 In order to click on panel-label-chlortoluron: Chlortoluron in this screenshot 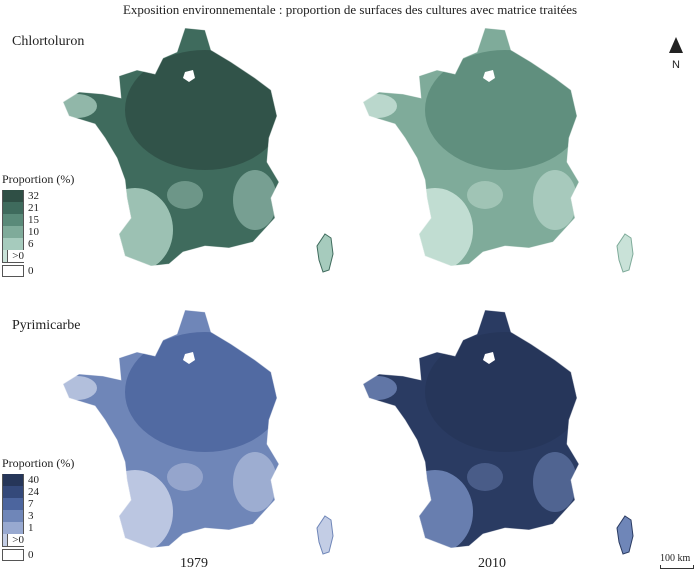, I will do `click(48, 41)`.